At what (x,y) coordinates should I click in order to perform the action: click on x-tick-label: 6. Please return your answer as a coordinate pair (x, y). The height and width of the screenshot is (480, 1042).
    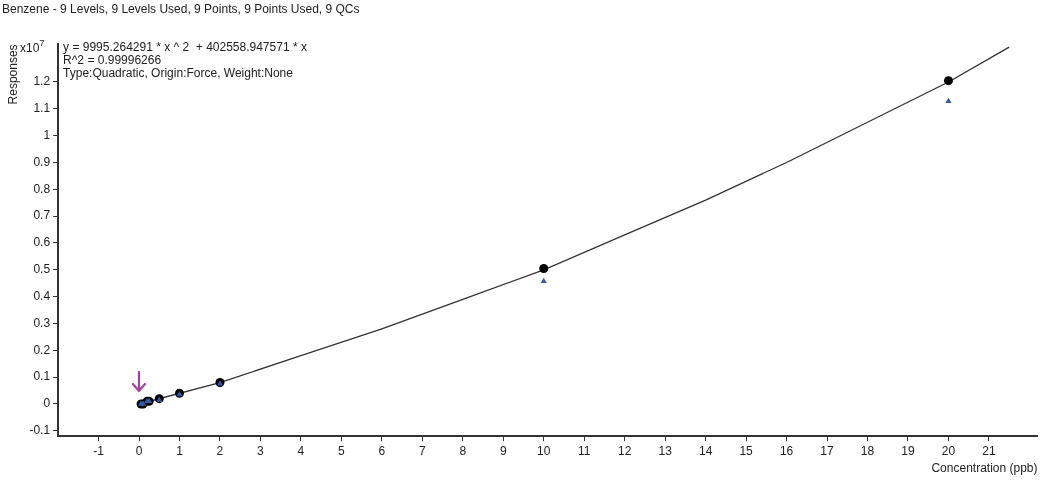
    Looking at the image, I should click on (382, 450).